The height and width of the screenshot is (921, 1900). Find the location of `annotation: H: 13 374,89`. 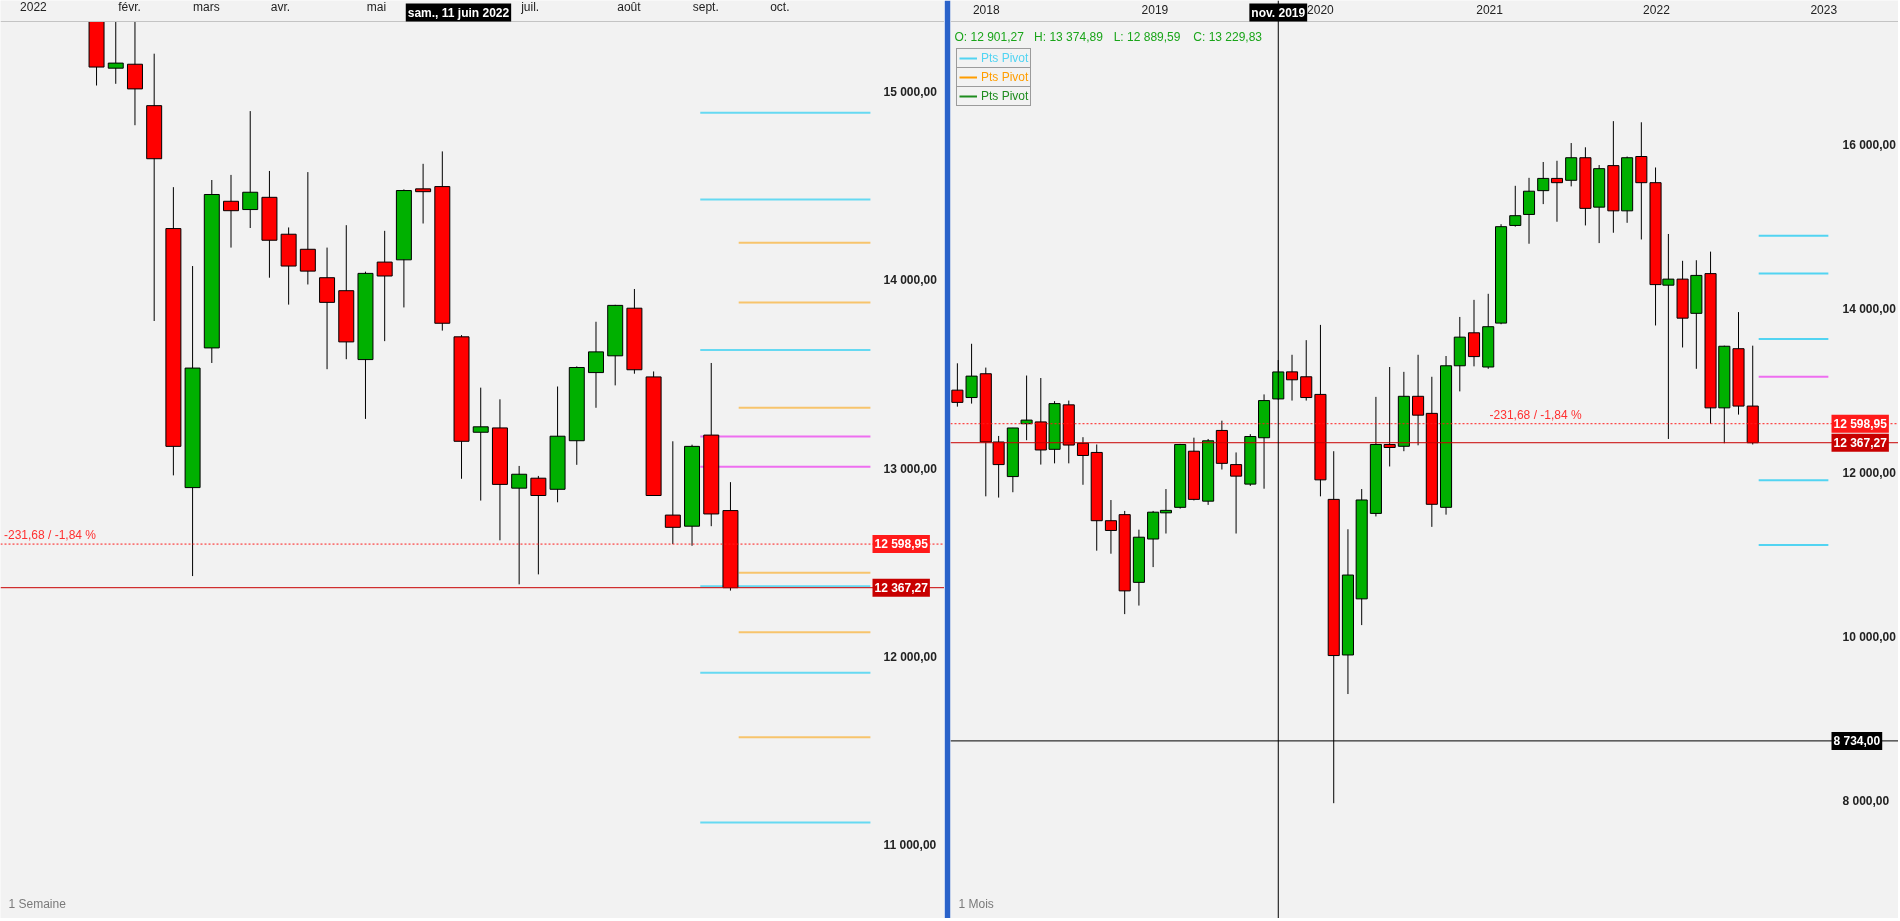

annotation: H: 13 374,89 is located at coordinates (1069, 36).